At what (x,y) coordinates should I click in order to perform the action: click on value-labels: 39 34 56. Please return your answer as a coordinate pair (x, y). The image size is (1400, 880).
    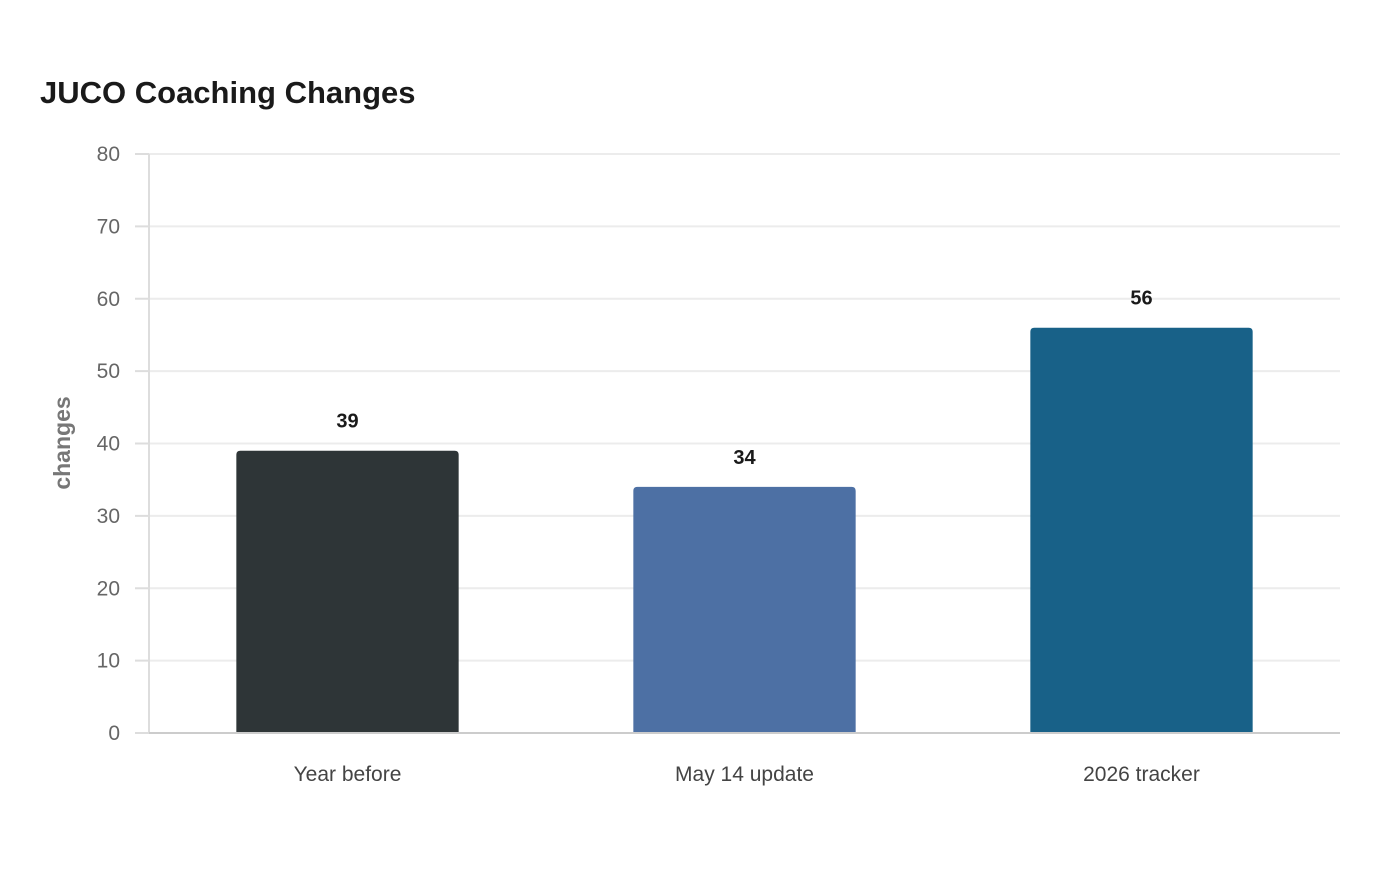
    Looking at the image, I should click on (744, 378).